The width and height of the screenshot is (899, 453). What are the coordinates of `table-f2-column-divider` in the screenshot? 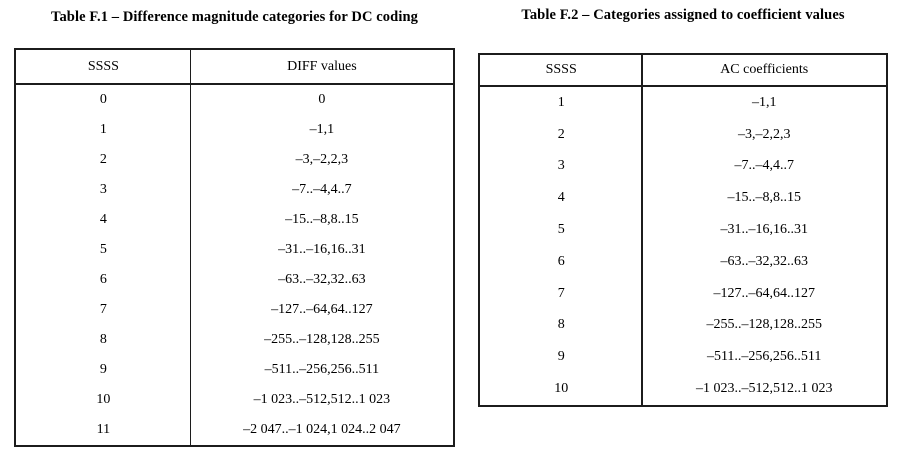 It's located at (642, 230).